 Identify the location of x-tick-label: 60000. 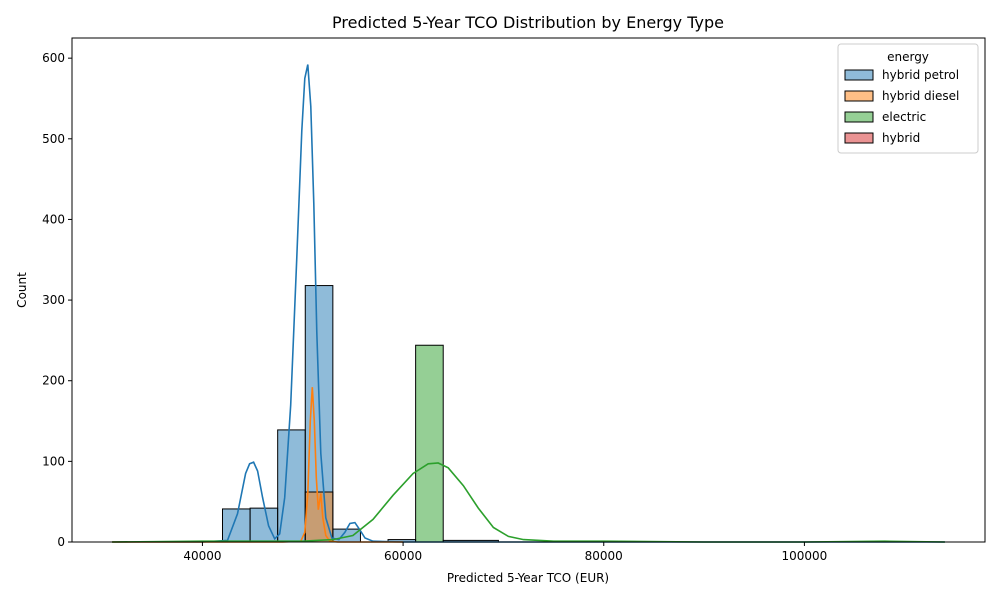
(403, 556).